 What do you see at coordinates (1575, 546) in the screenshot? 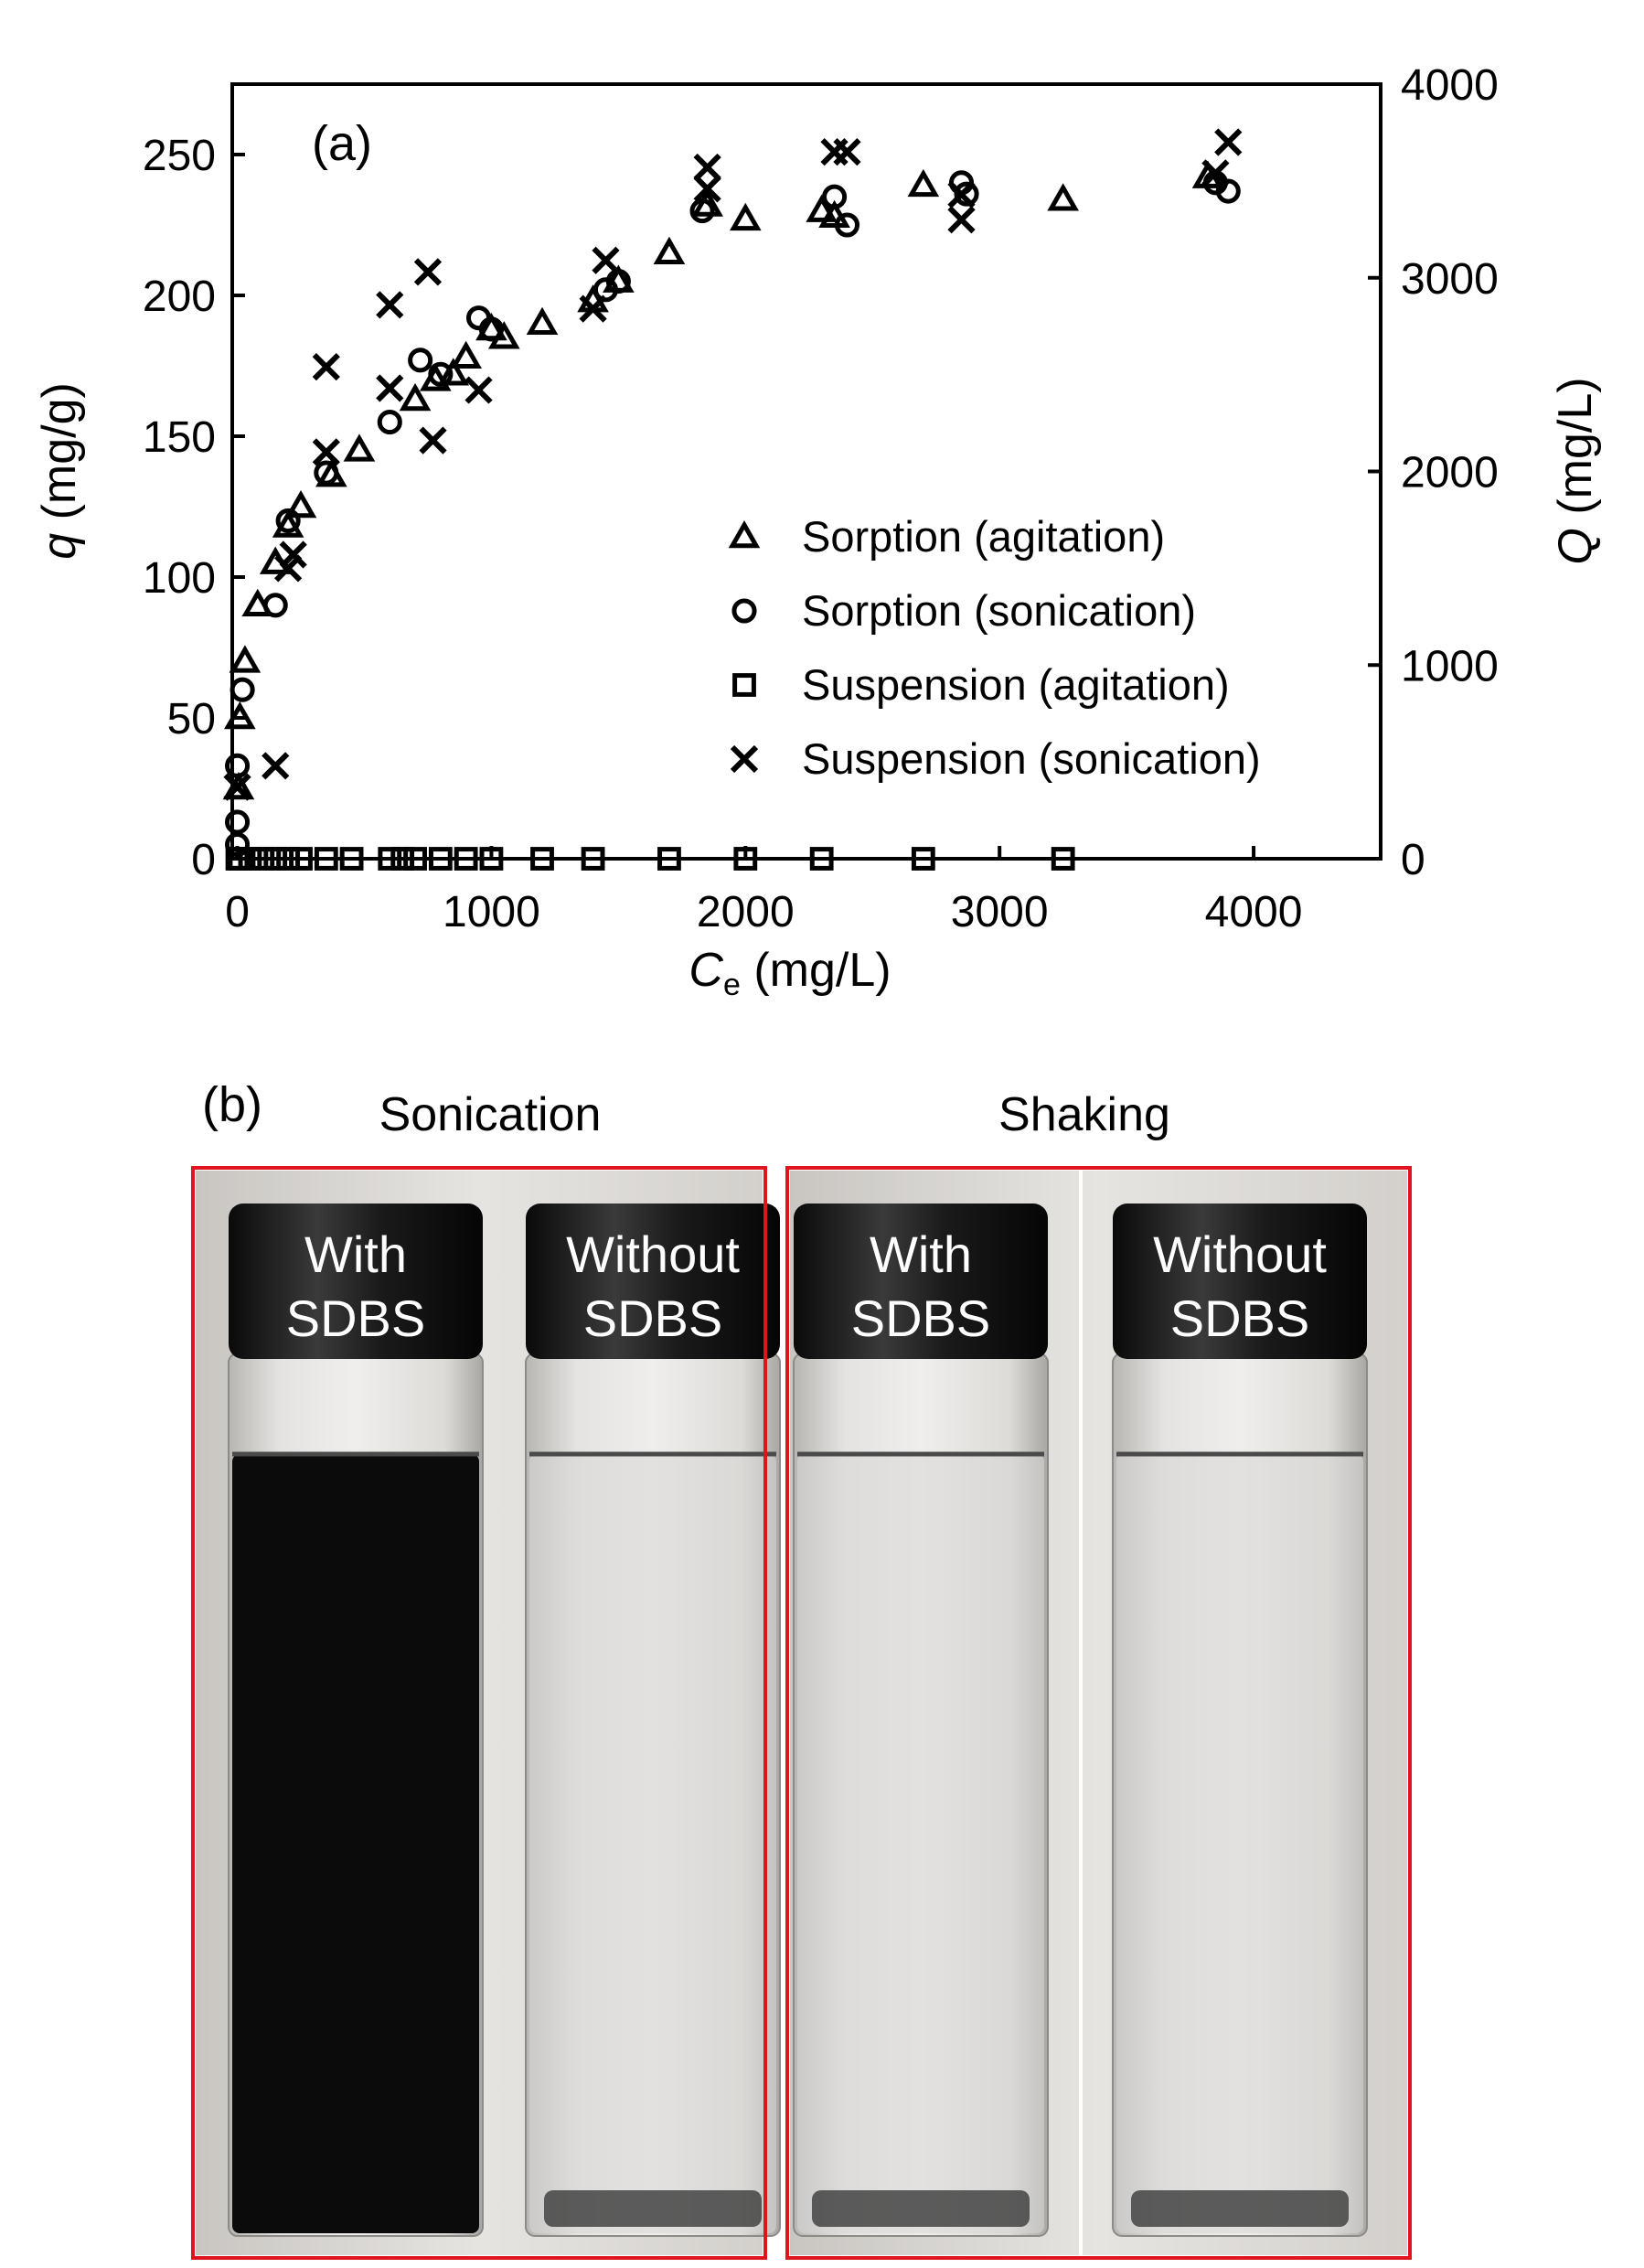
I see `y2-axis-title-part: Q` at bounding box center [1575, 546].